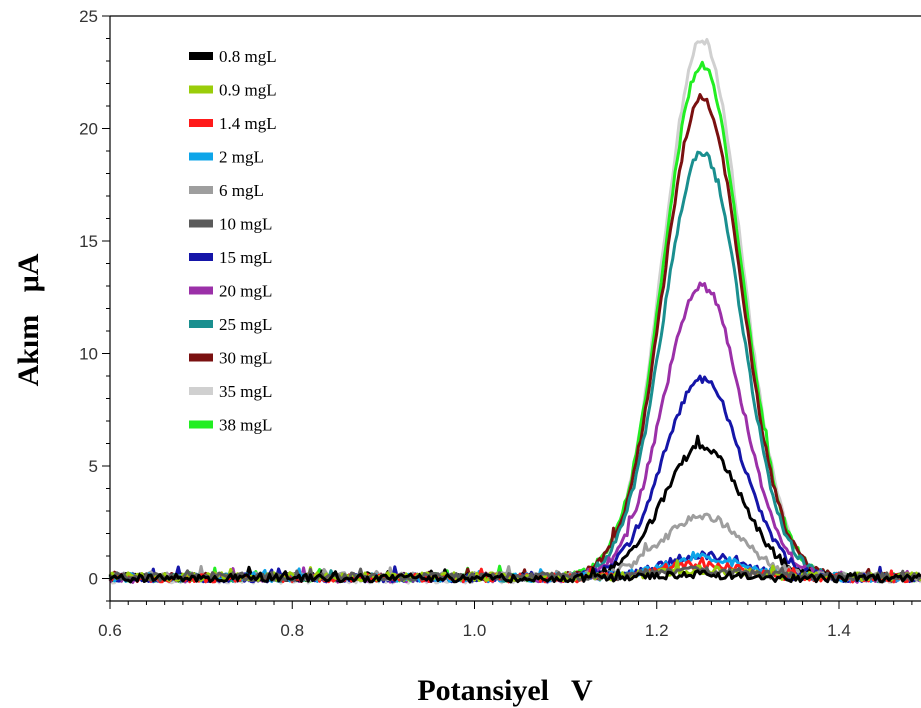 The width and height of the screenshot is (921, 708). I want to click on legend-label: 15 mgL, so click(245, 257).